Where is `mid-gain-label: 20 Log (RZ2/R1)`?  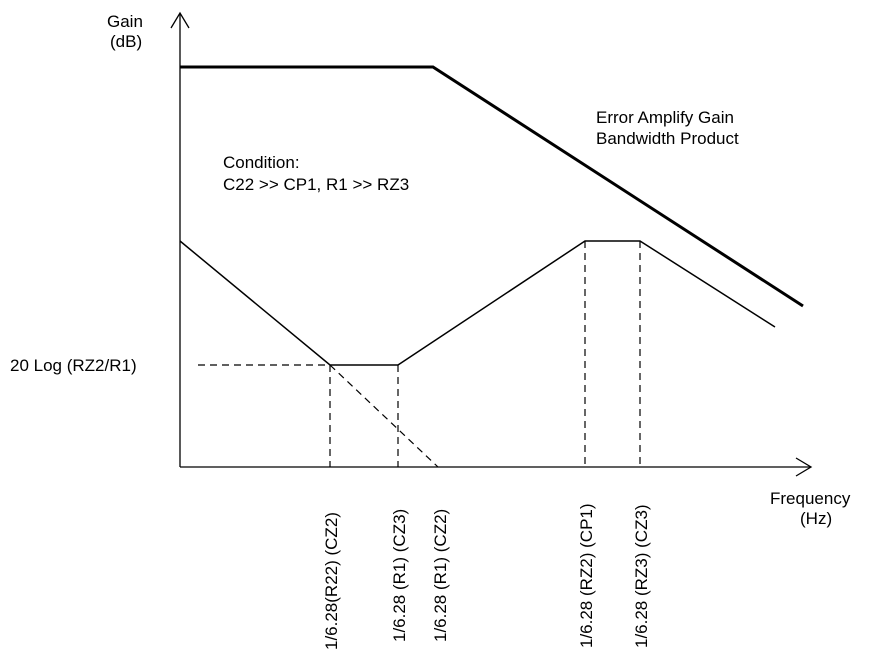 mid-gain-label: 20 Log (RZ2/R1) is located at coordinates (73, 365).